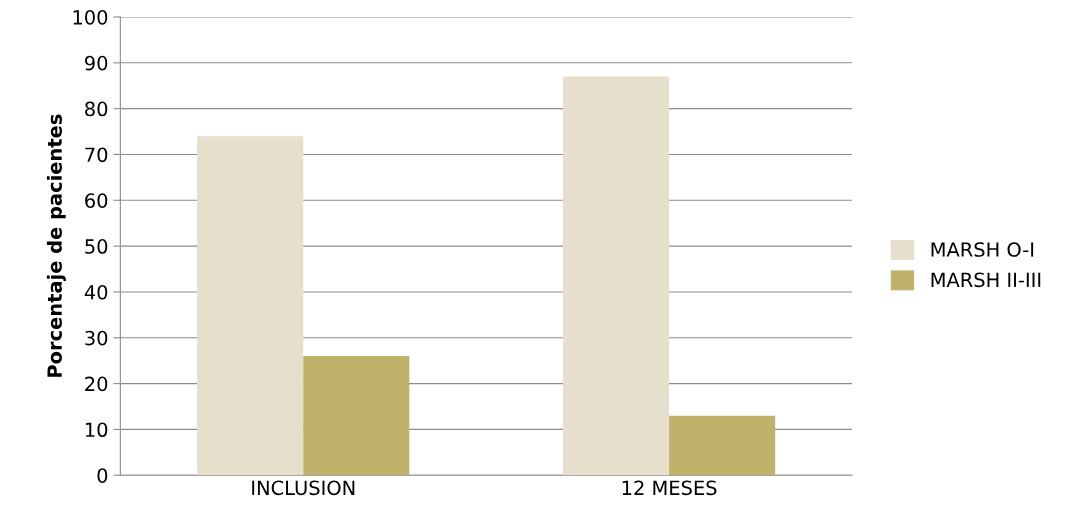 The width and height of the screenshot is (1065, 531). What do you see at coordinates (986, 280) in the screenshot?
I see `legend-label: MARSH II-III` at bounding box center [986, 280].